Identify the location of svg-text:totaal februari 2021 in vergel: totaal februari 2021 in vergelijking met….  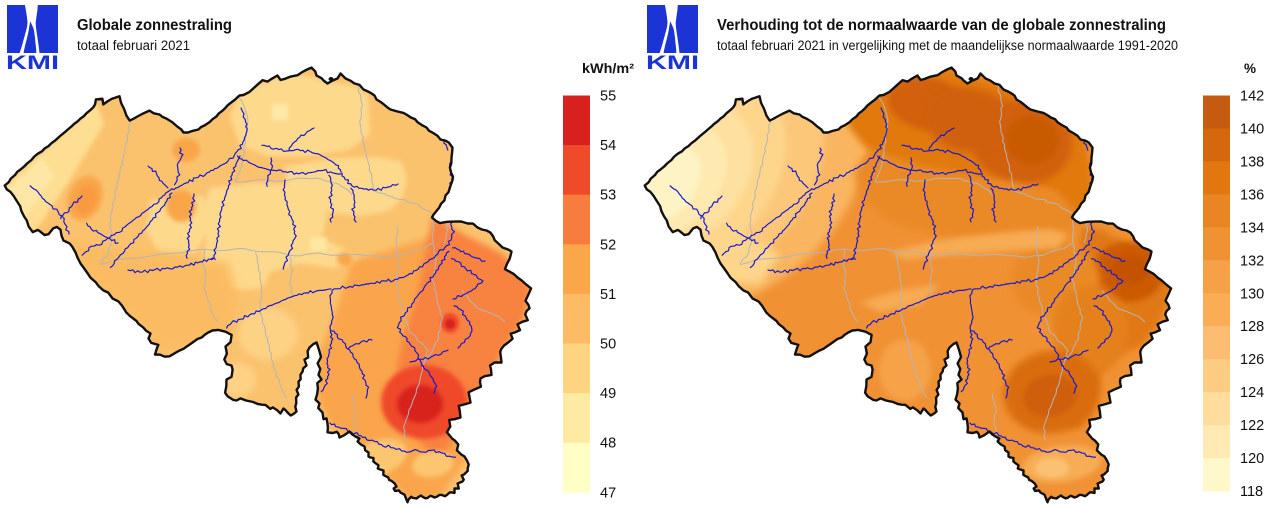
(947, 45).